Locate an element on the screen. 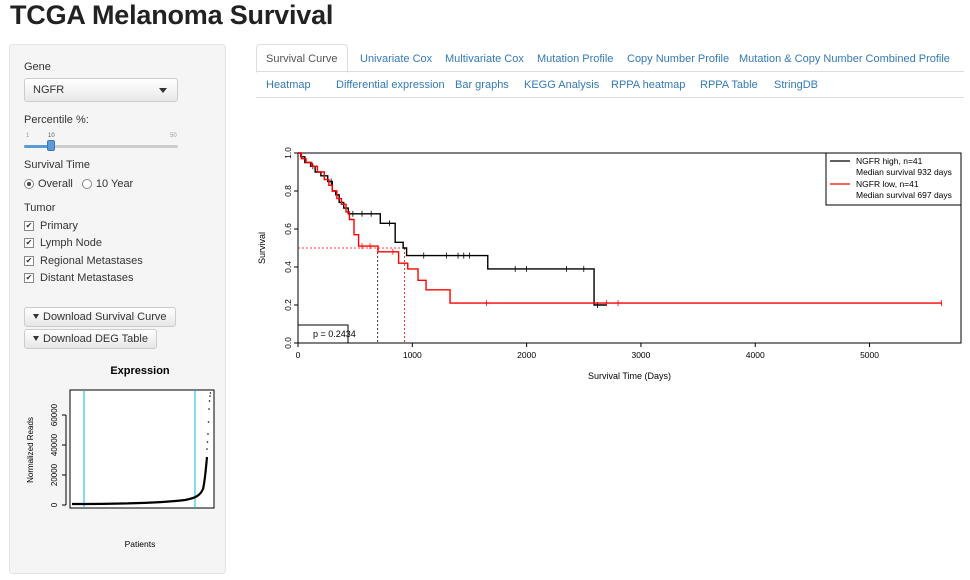 The width and height of the screenshot is (970, 580). x-axis-label: Survival Time (Days) is located at coordinates (629, 376).